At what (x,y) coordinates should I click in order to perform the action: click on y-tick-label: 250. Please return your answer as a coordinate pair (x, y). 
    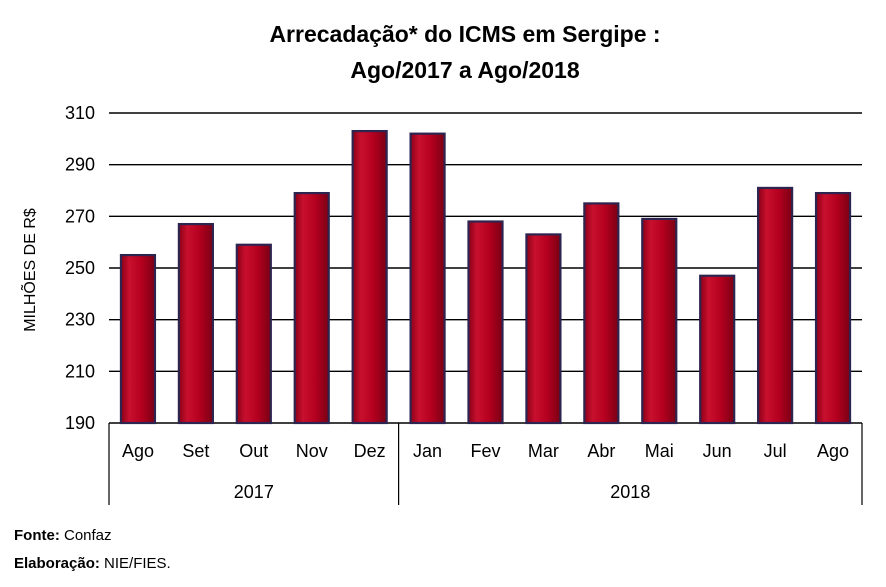
    Looking at the image, I should click on (80, 268).